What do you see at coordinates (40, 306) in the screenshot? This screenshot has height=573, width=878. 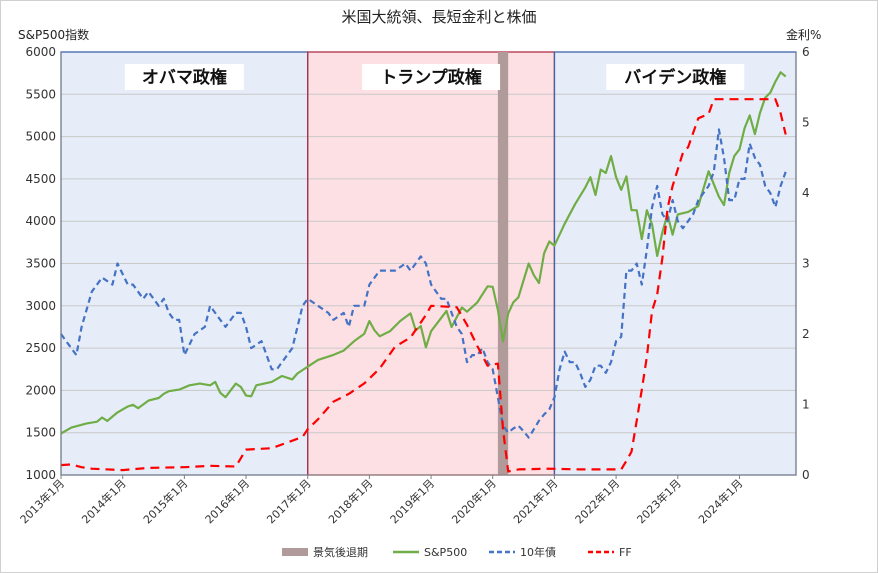 I see `left-tick-label: 3000` at bounding box center [40, 306].